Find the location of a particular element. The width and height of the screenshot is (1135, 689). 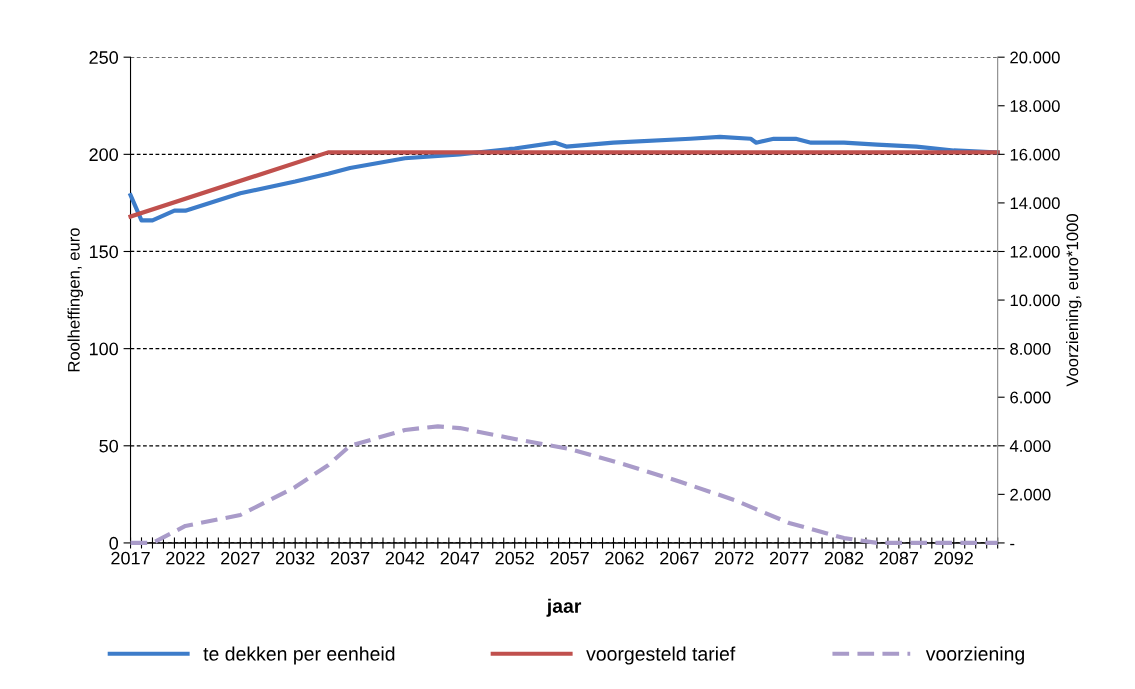

x-tick-label: 2087 is located at coordinates (899, 558).